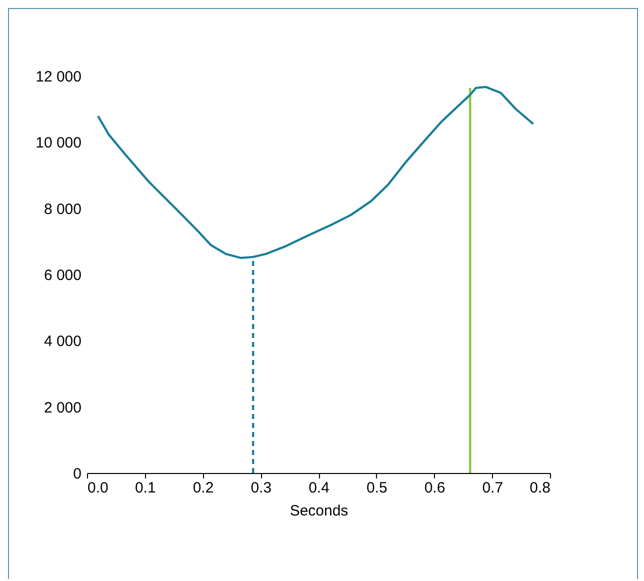 The height and width of the screenshot is (581, 644). Describe the element at coordinates (377, 488) in the screenshot. I see `x-tick-label: 0.5` at that location.